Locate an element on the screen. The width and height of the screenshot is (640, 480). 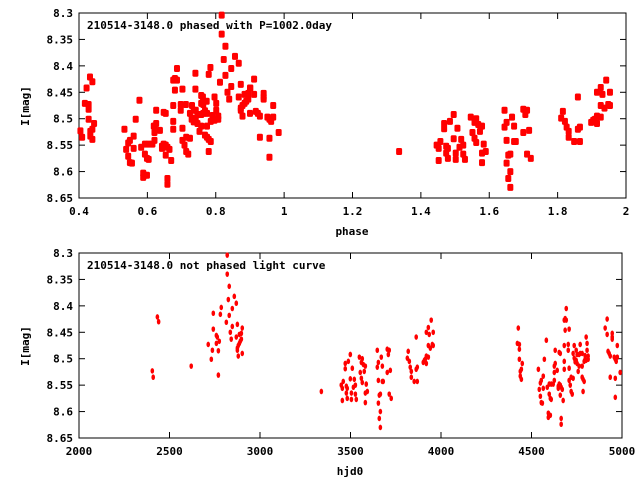
x-tick-label: 1 is located at coordinates (284, 211).